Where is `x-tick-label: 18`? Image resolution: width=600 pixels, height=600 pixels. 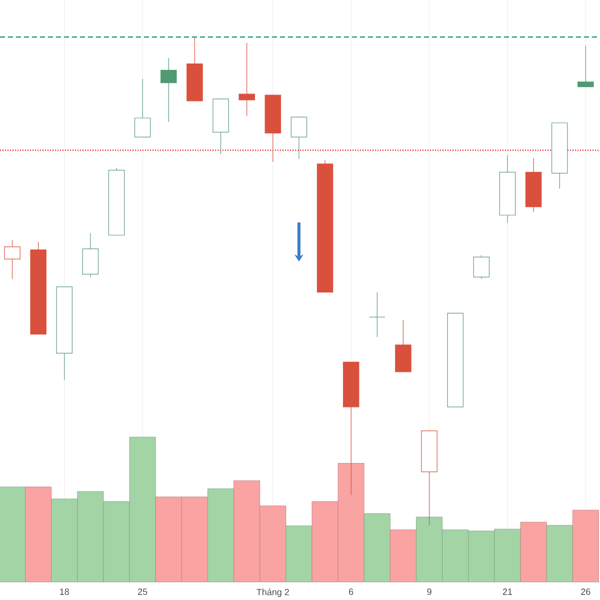 x-tick-label: 18 is located at coordinates (64, 591).